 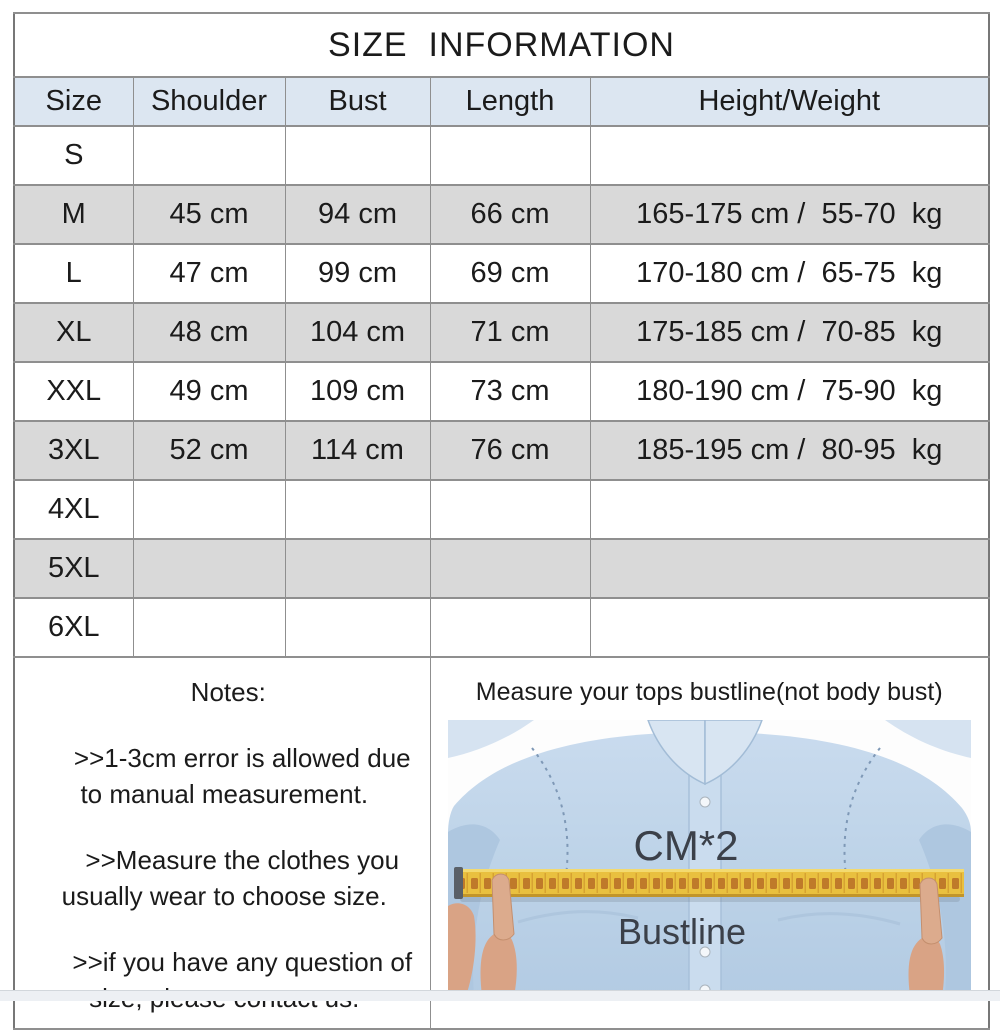 I want to click on column-header-length: Length, so click(x=510, y=101).